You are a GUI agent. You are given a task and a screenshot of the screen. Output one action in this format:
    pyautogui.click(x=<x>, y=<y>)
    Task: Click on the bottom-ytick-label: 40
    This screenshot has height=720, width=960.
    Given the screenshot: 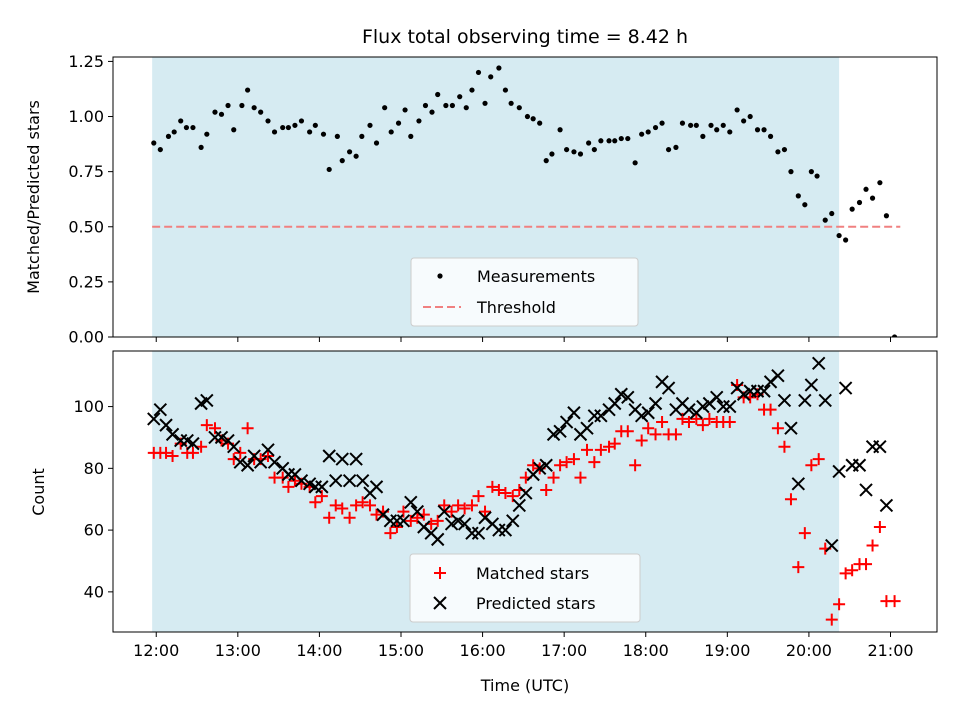 What is the action you would take?
    pyautogui.click(x=94, y=591)
    